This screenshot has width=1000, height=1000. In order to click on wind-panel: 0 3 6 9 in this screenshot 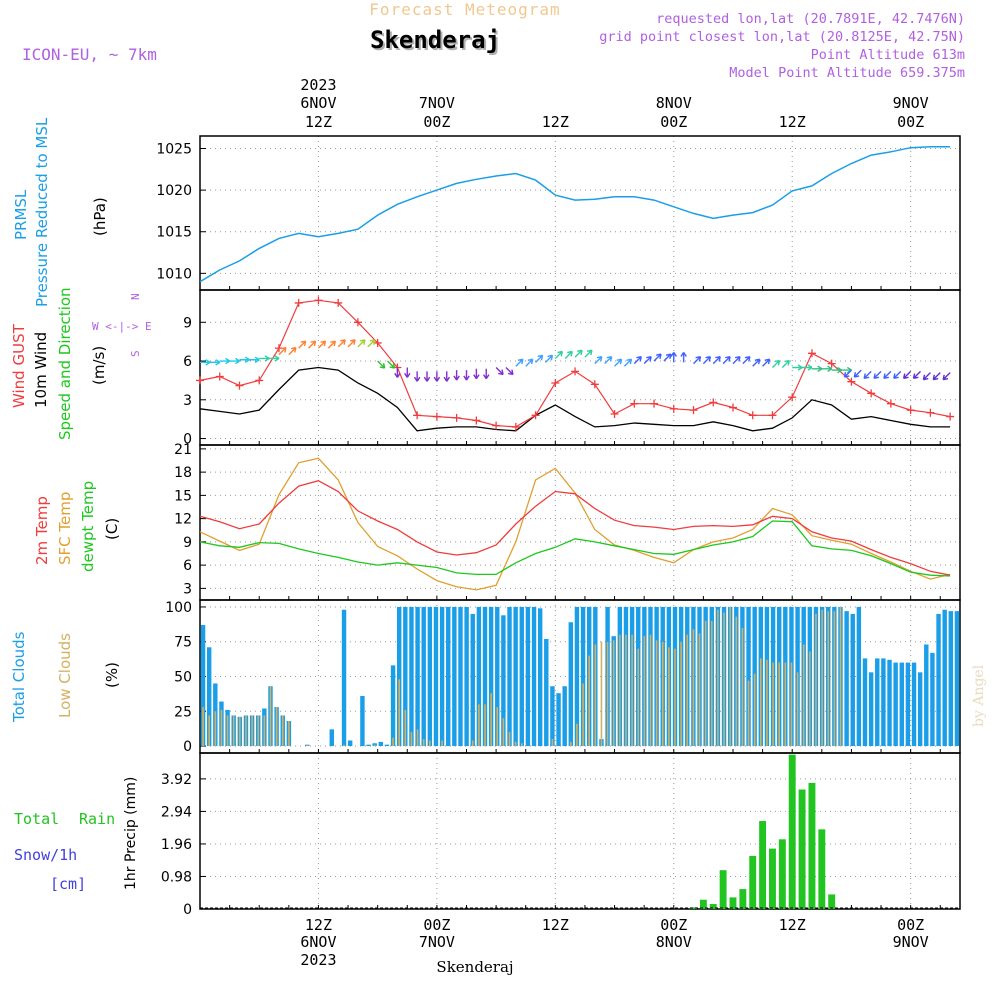, I will do `click(572, 368)`.